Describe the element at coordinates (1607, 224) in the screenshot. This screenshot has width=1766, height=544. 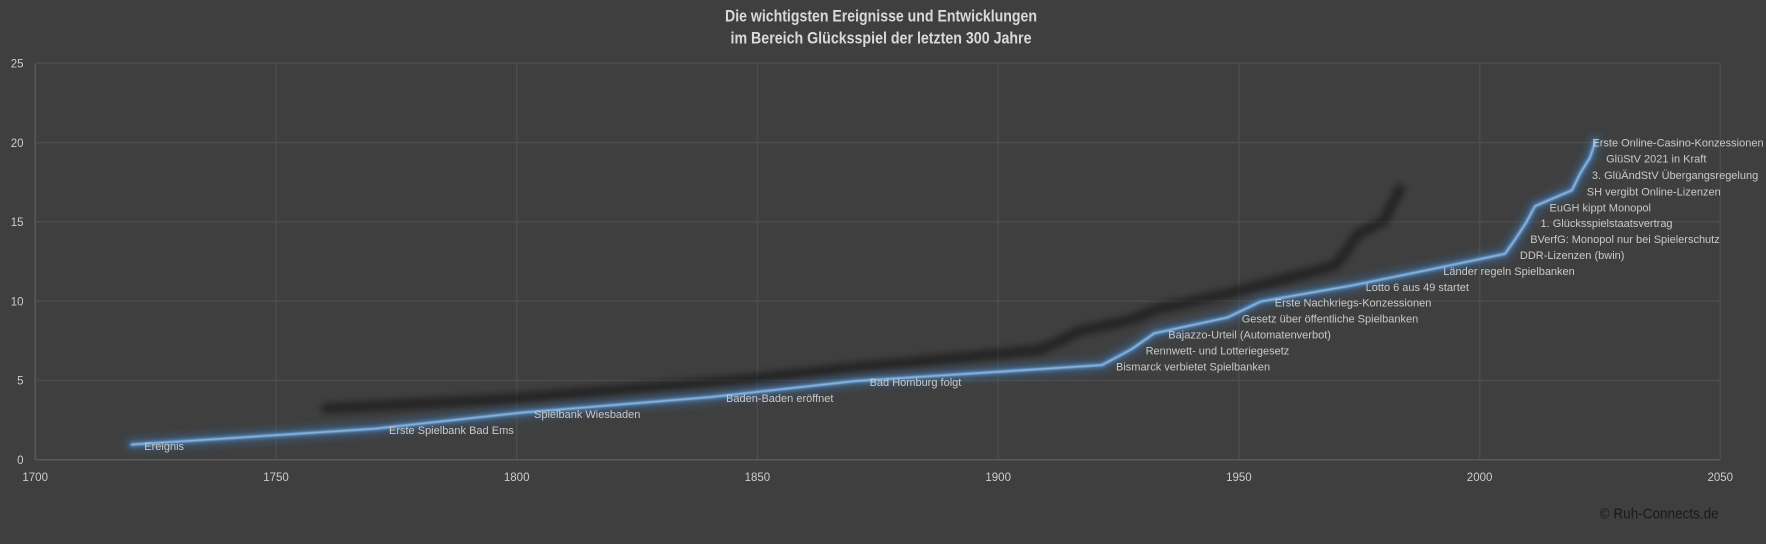
I see `svg-text: 1. Glücksspielstaatsvertrag` at that location.